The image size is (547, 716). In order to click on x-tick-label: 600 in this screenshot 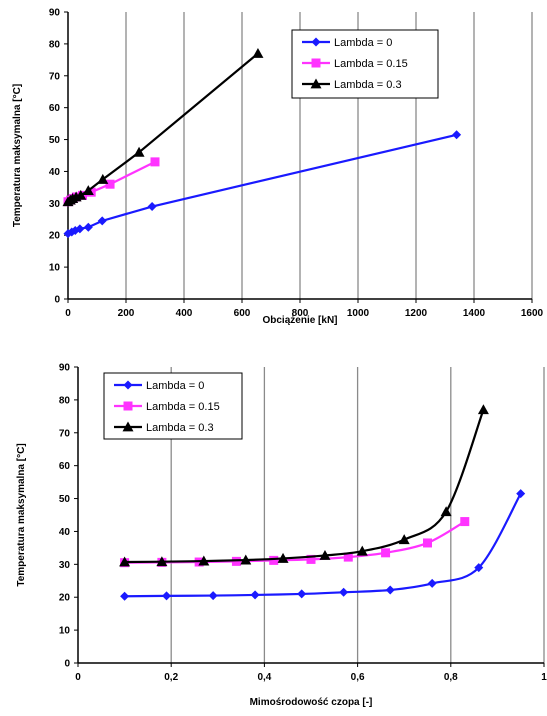, I will do `click(242, 313)`.